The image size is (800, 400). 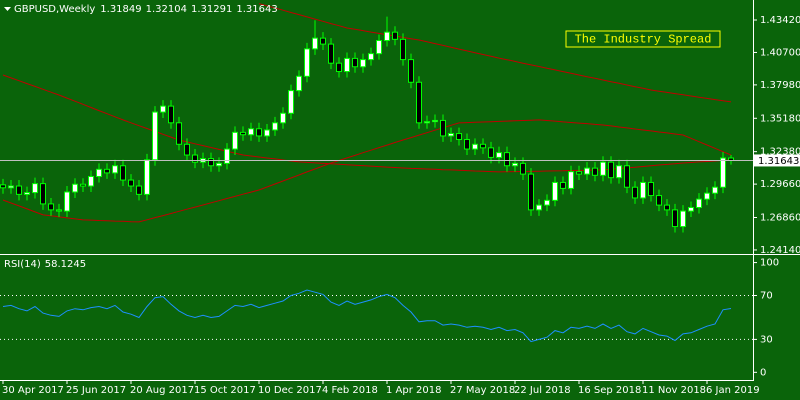 I want to click on y-tick-label: 1.29660, so click(x=780, y=184).